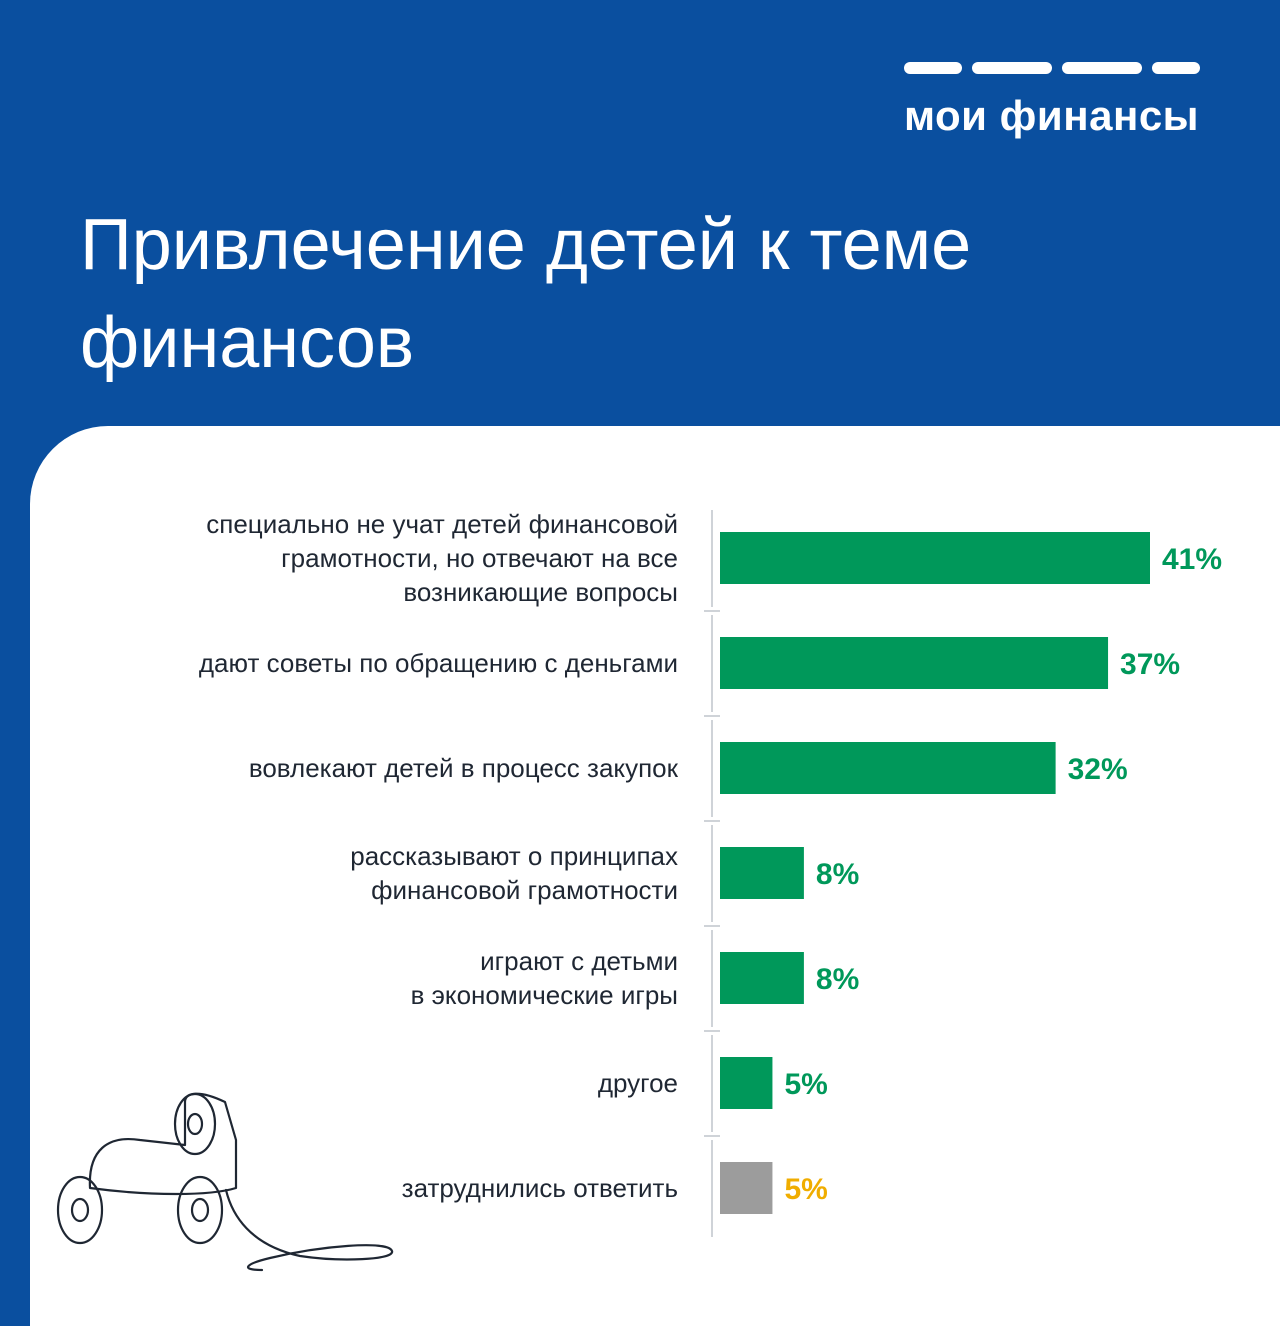  Describe the element at coordinates (540, 592) in the screenshot. I see `category-label-line: возникающие вопросы` at that location.